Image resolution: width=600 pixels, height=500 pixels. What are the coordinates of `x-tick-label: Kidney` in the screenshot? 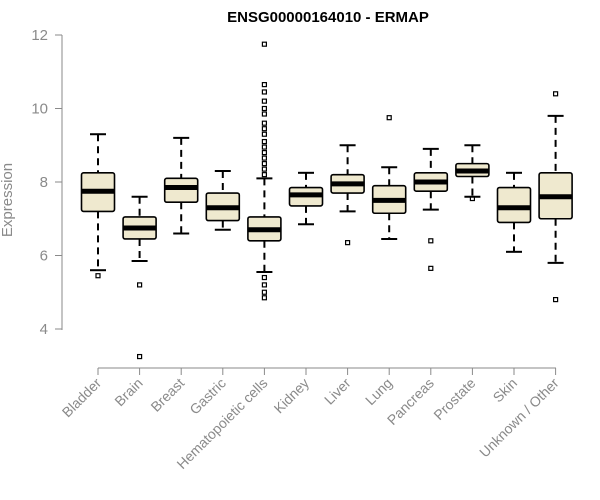 It's located at (292, 396).